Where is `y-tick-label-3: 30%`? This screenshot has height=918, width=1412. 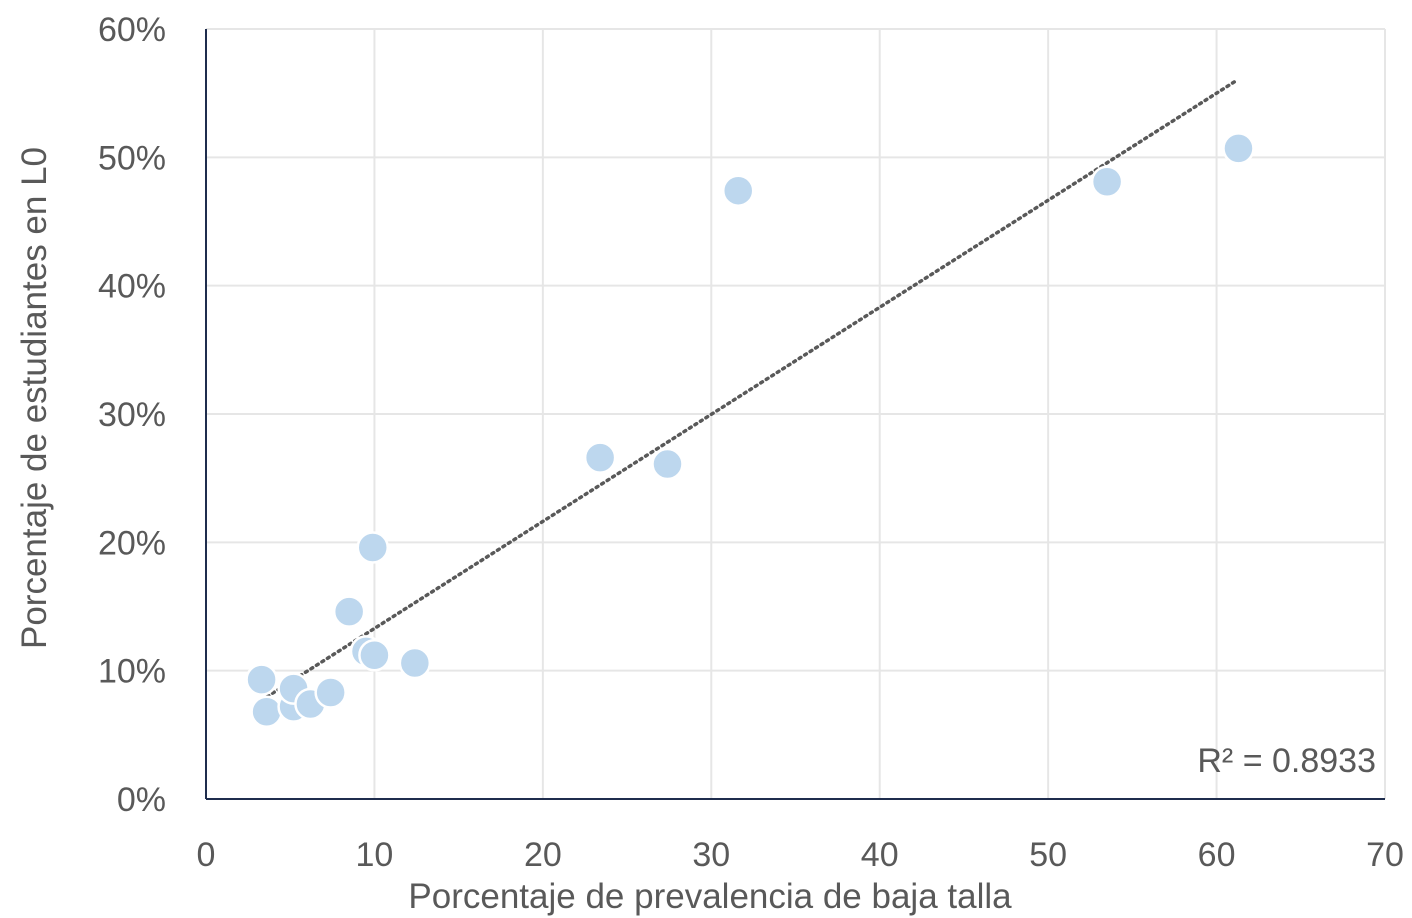
y-tick-label-3: 30% is located at coordinates (132, 415).